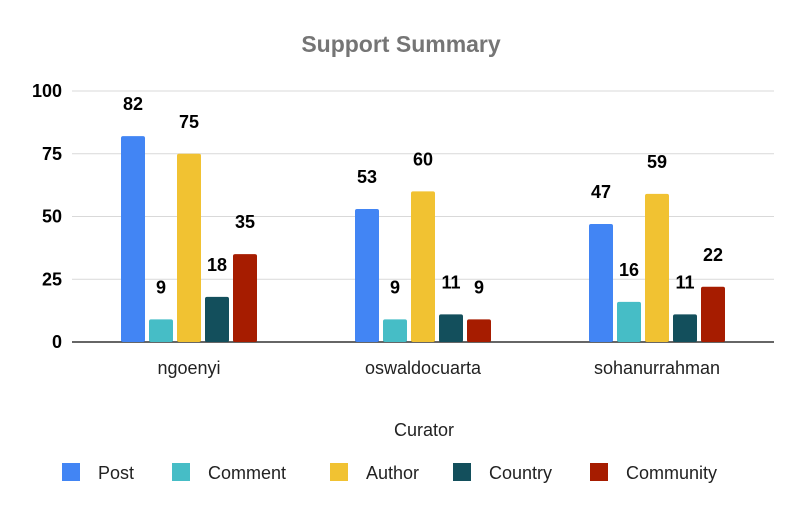  What do you see at coordinates (423, 368) in the screenshot?
I see `x-tick-label: oswaldocuarta` at bounding box center [423, 368].